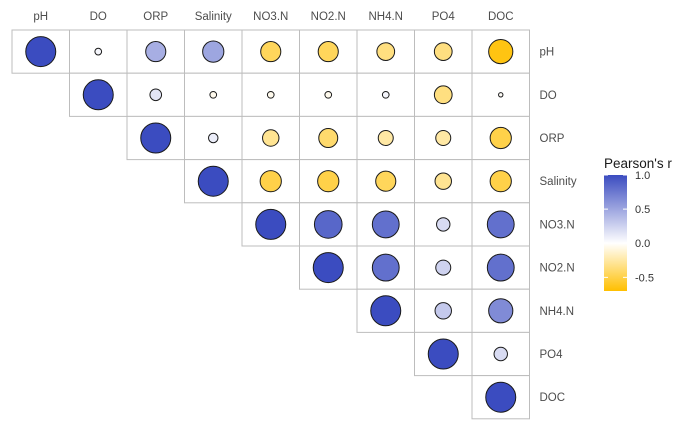 This screenshot has height=426, width=690. I want to click on legend-tick-label: -0.5, so click(644, 278).